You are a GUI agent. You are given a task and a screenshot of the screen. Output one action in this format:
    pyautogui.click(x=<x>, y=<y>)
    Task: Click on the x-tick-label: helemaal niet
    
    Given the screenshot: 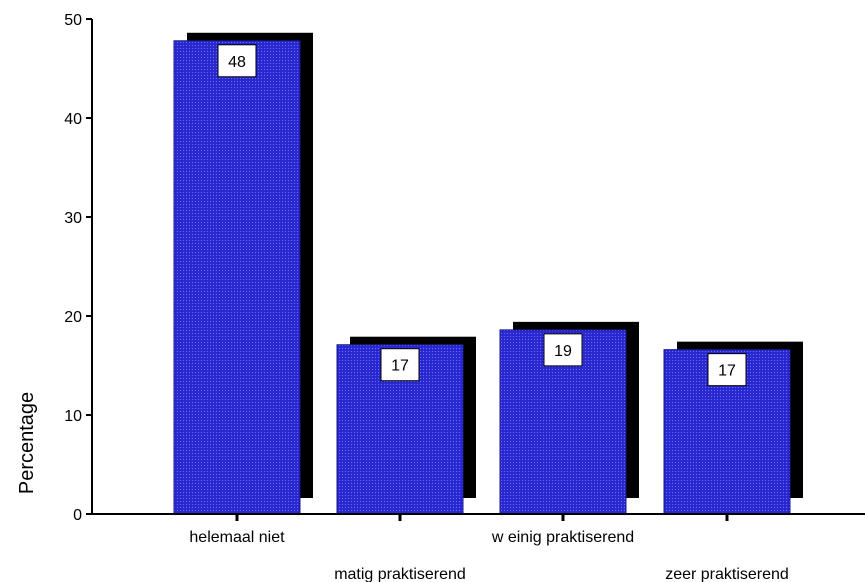 What is the action you would take?
    pyautogui.click(x=237, y=537)
    